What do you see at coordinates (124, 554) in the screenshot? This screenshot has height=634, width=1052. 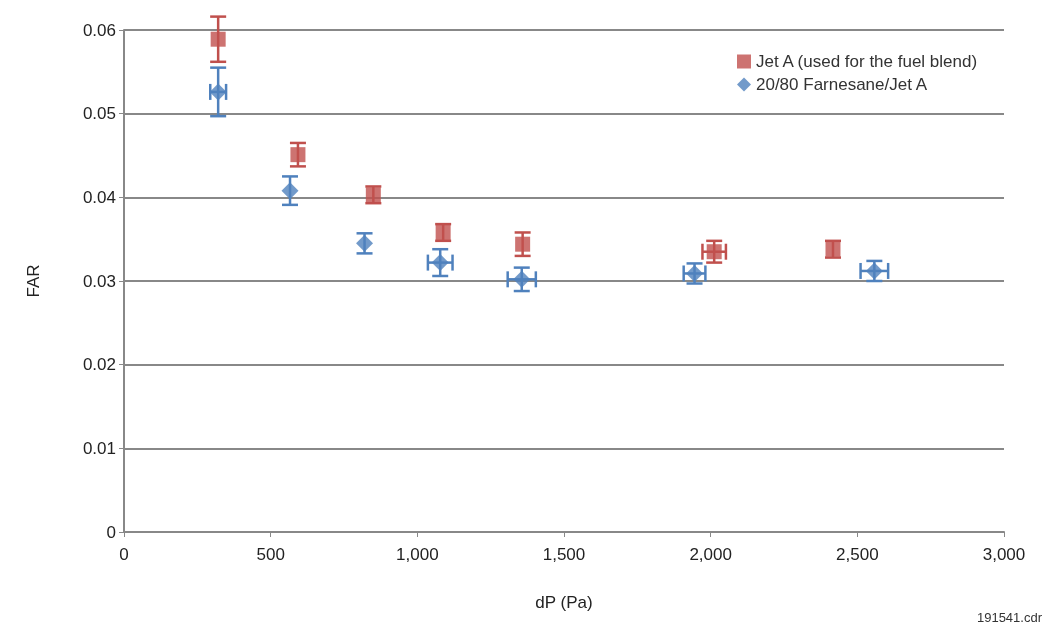 I see `x-tick-label: 0` at bounding box center [124, 554].